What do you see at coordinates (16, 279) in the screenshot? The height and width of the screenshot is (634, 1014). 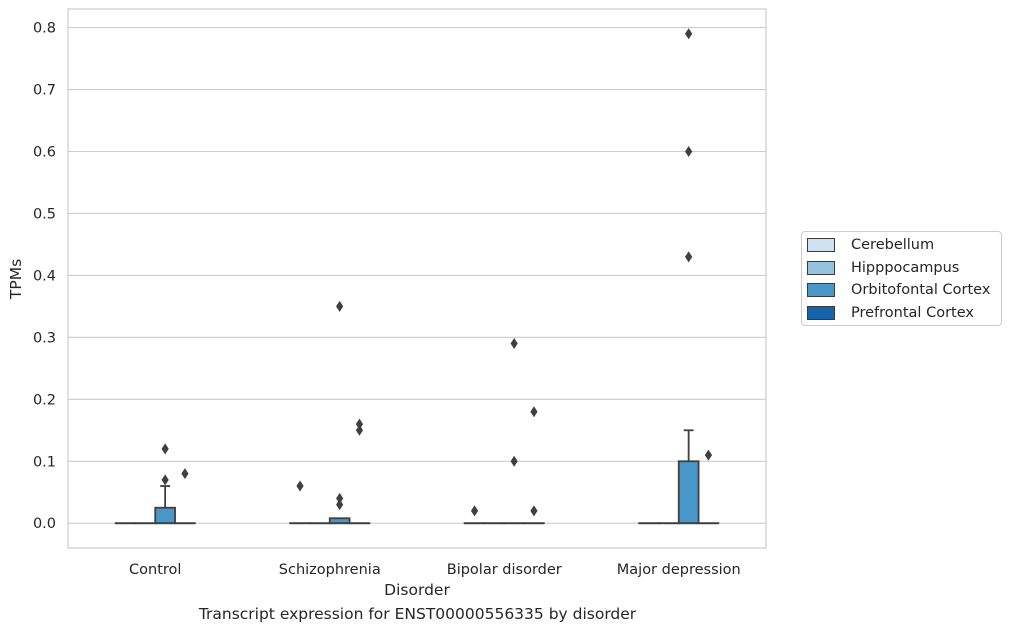 I see `y-axis-label: TPMs` at bounding box center [16, 279].